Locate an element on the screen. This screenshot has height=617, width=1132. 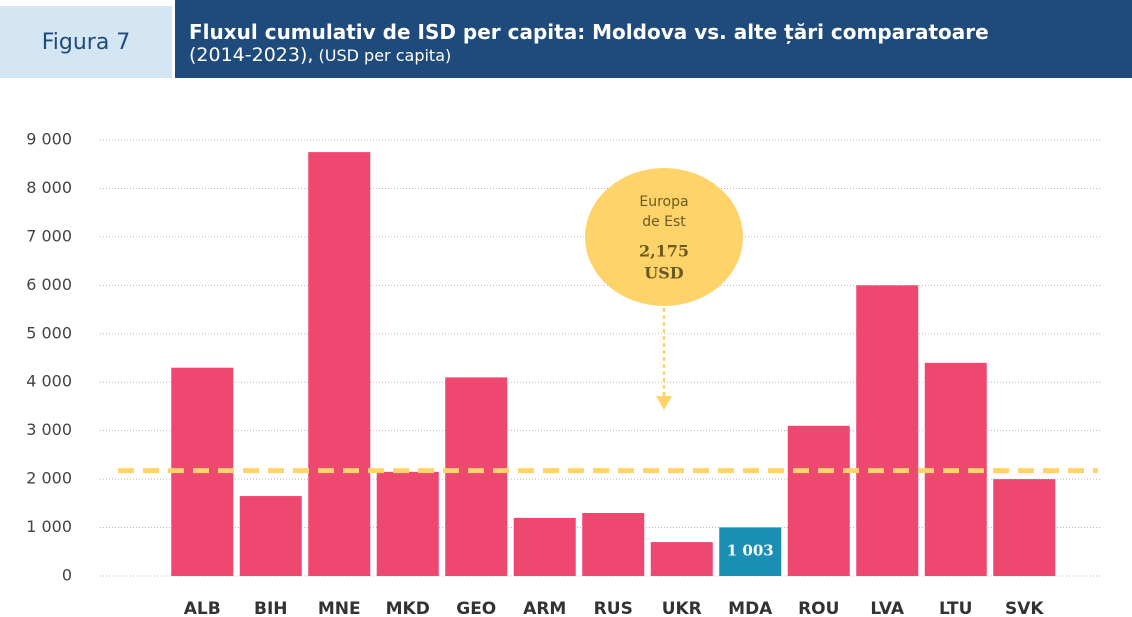
y-tick-label: 2 000 is located at coordinates (49, 478).